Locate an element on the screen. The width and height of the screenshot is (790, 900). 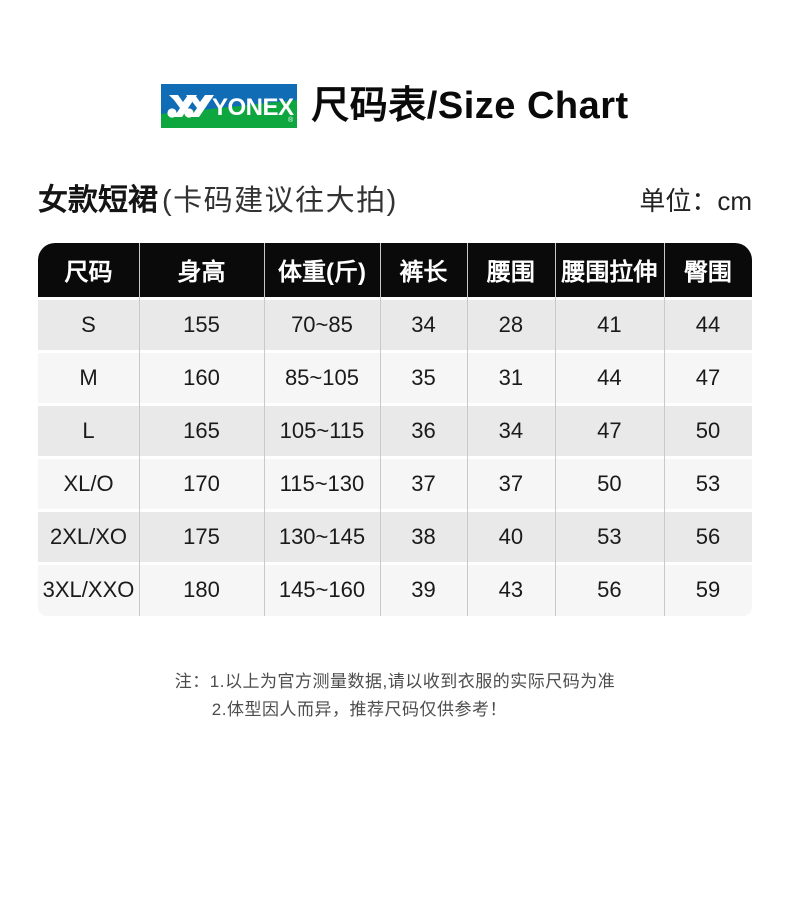
value-cell: 31 is located at coordinates (510, 376).